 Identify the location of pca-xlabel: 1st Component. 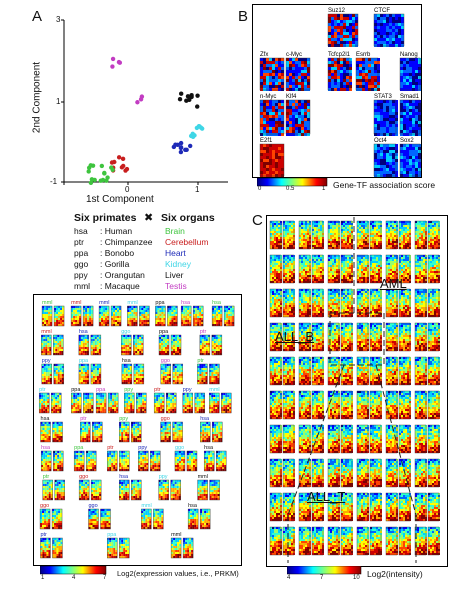
(120, 199).